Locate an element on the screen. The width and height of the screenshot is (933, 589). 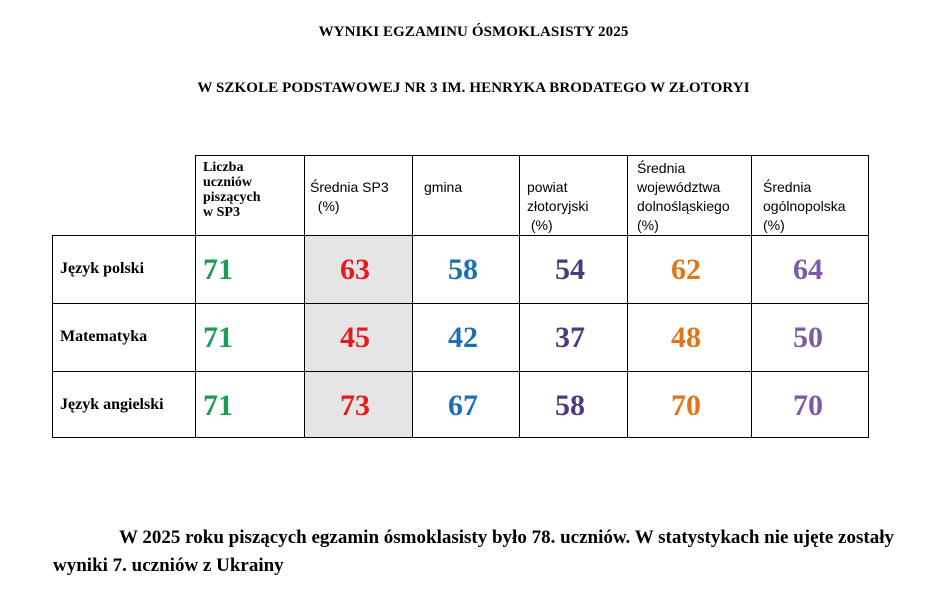
header-powiat: powiat złotoryjski (%) is located at coordinates (557, 206).